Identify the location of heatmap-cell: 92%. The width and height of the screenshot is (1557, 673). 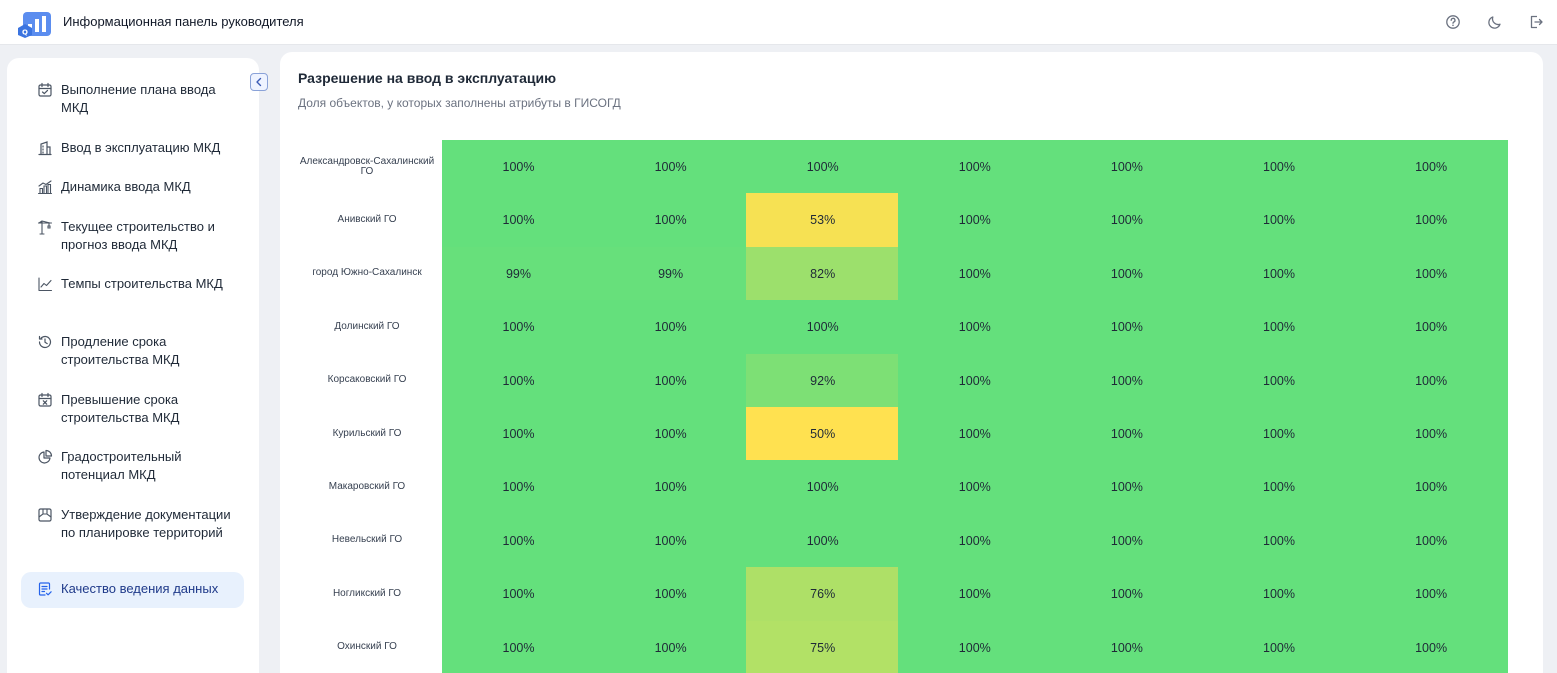
(823, 380).